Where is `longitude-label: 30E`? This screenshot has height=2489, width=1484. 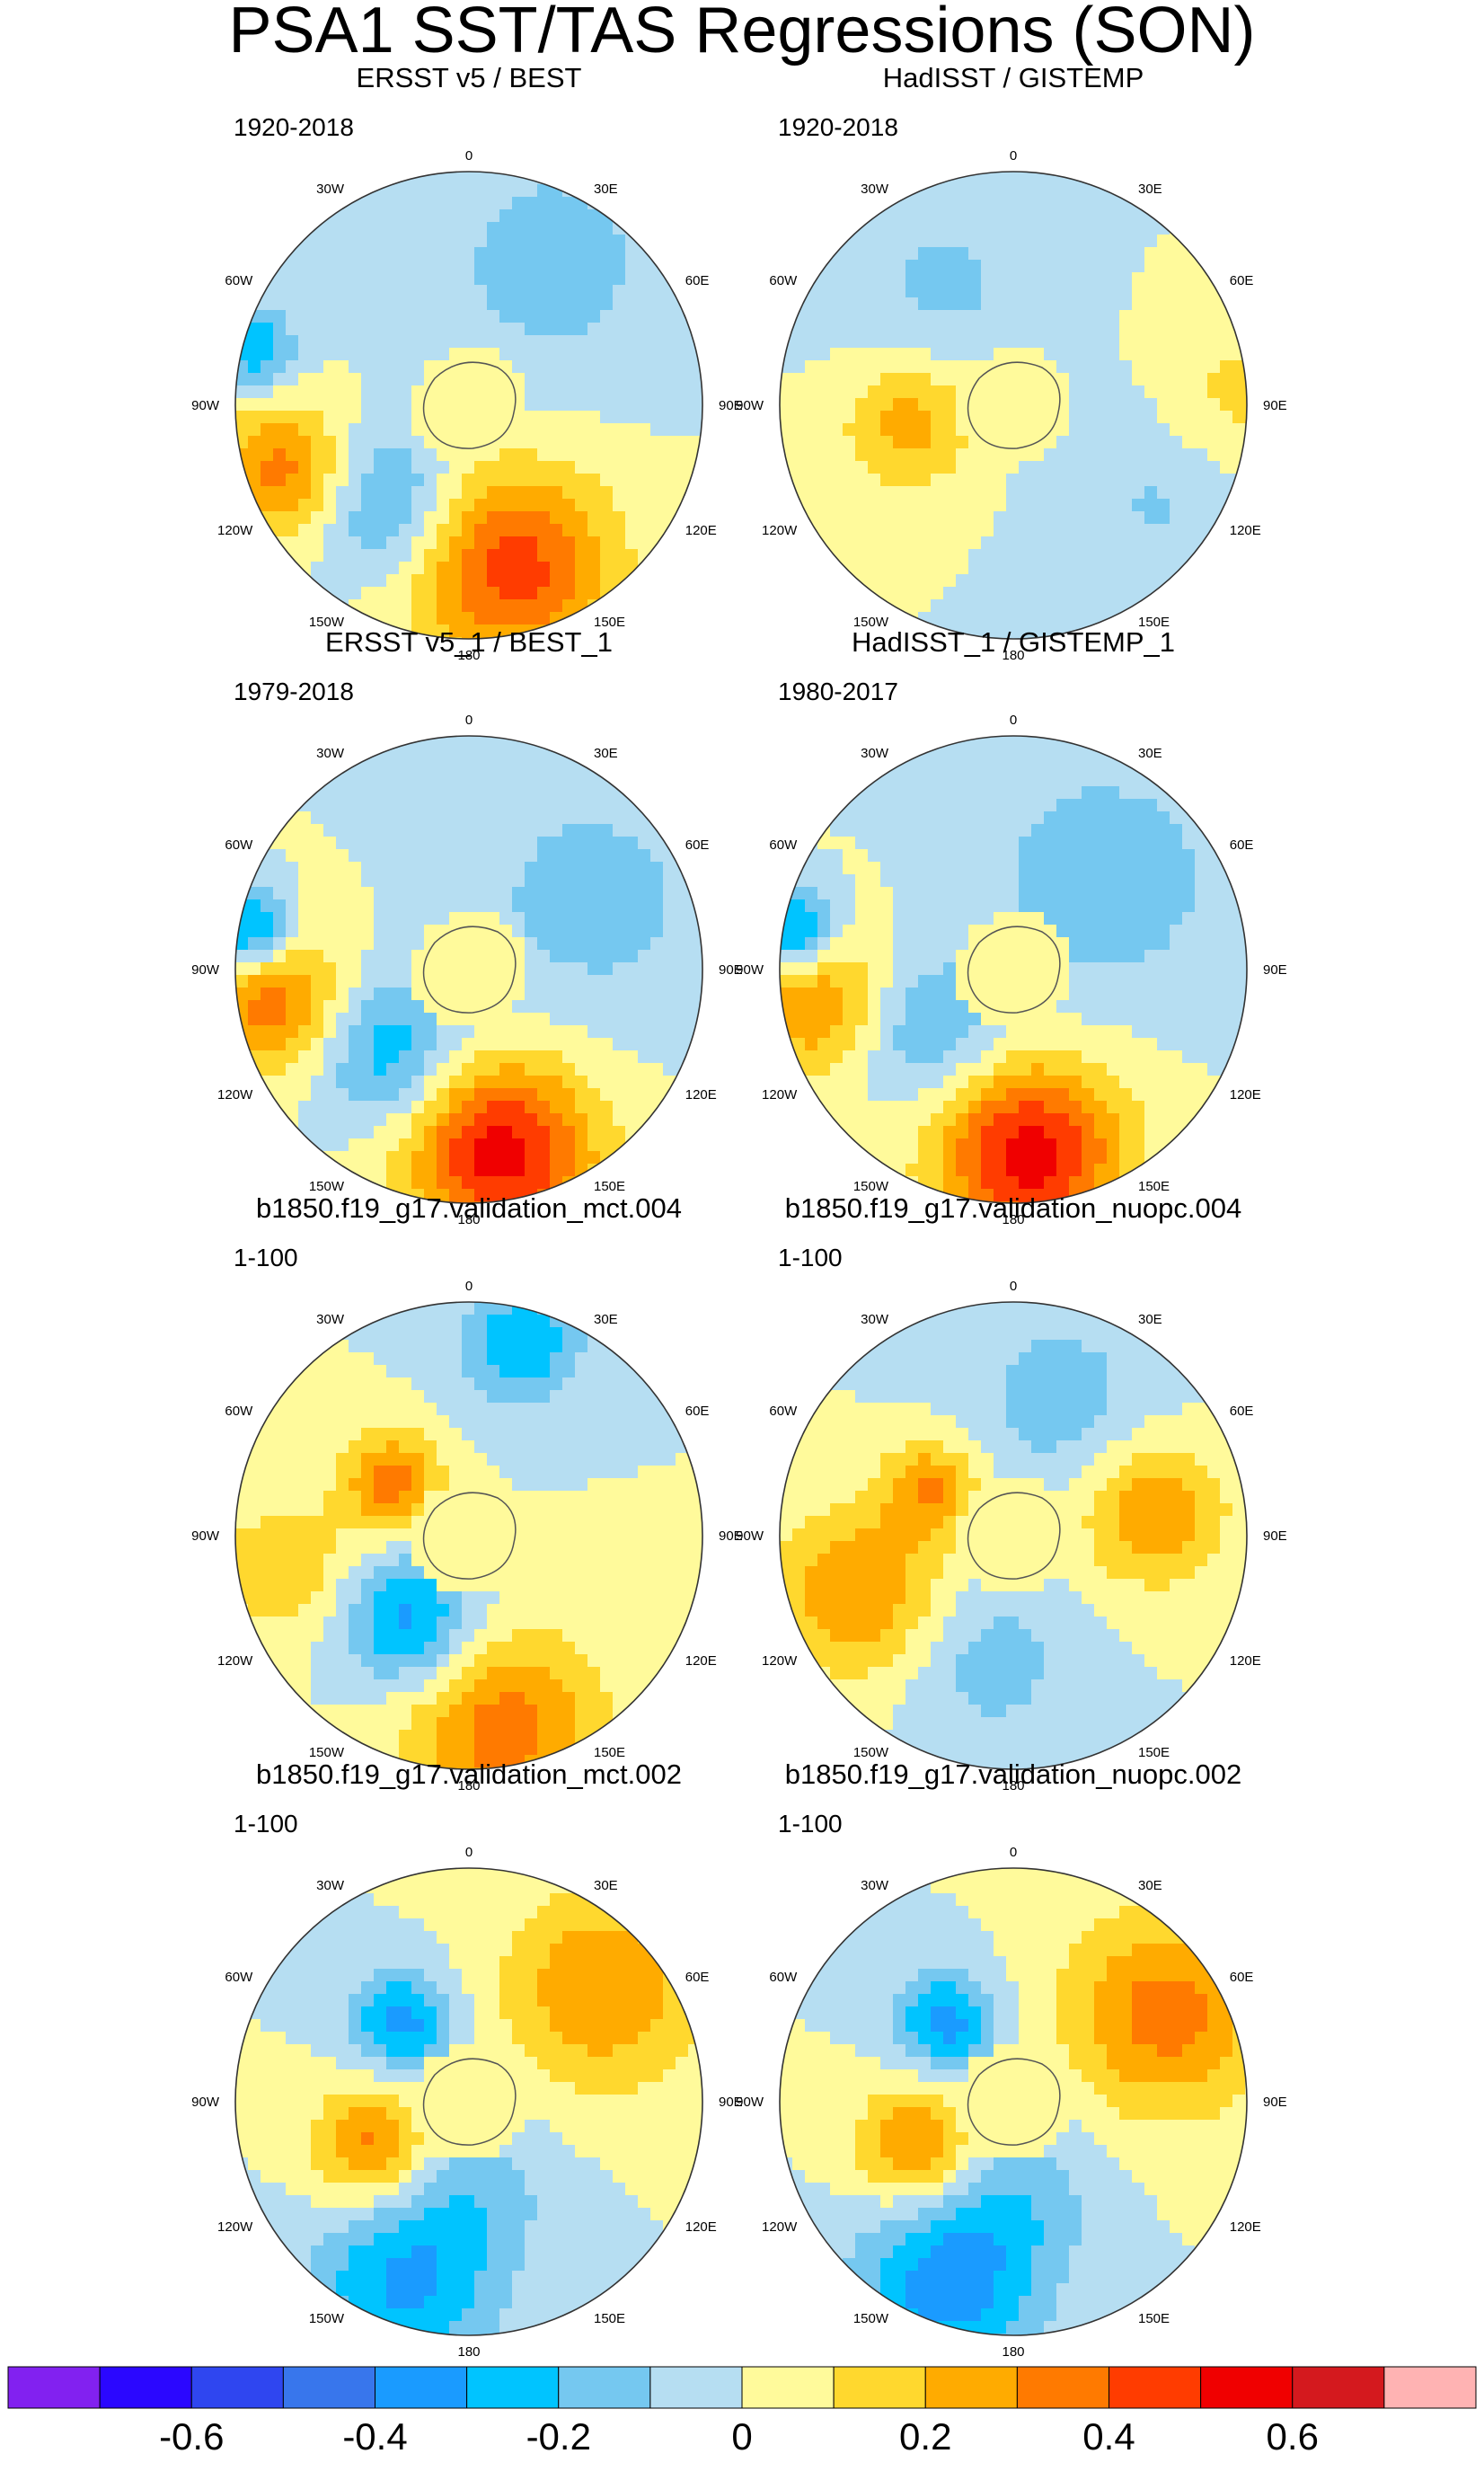 longitude-label: 30E is located at coordinates (1150, 753).